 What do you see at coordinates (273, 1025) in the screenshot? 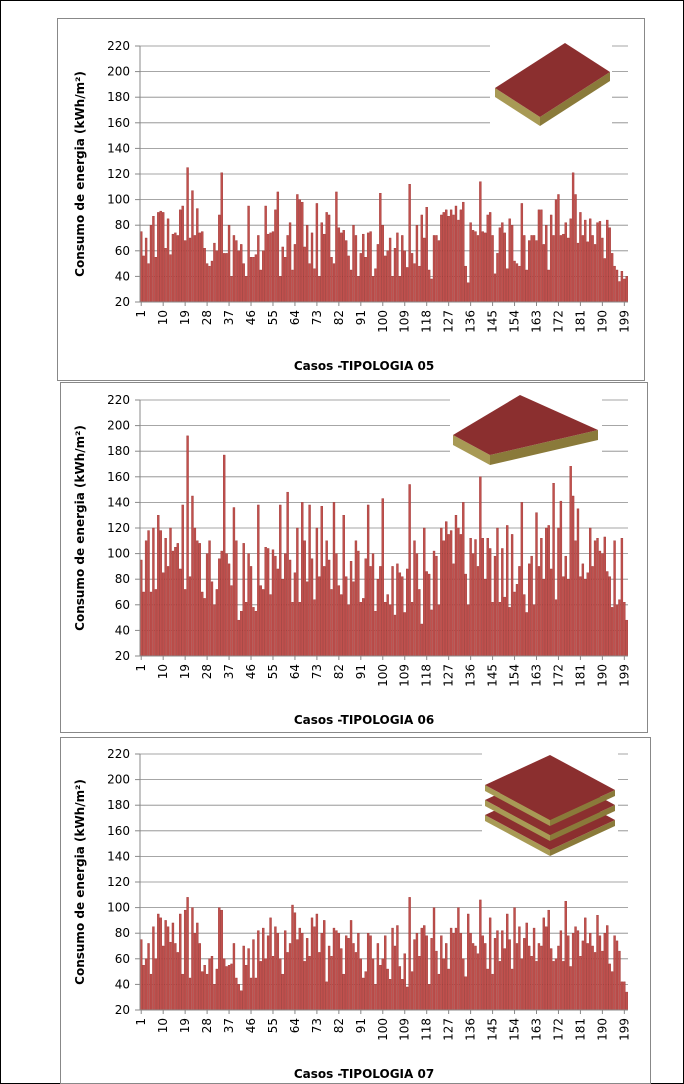
I see `x-tick-label: 55` at bounding box center [273, 1025].